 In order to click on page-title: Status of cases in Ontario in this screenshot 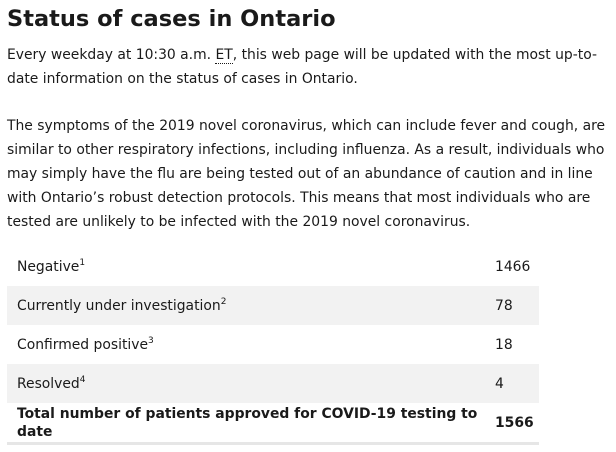, I will do `click(171, 19)`.